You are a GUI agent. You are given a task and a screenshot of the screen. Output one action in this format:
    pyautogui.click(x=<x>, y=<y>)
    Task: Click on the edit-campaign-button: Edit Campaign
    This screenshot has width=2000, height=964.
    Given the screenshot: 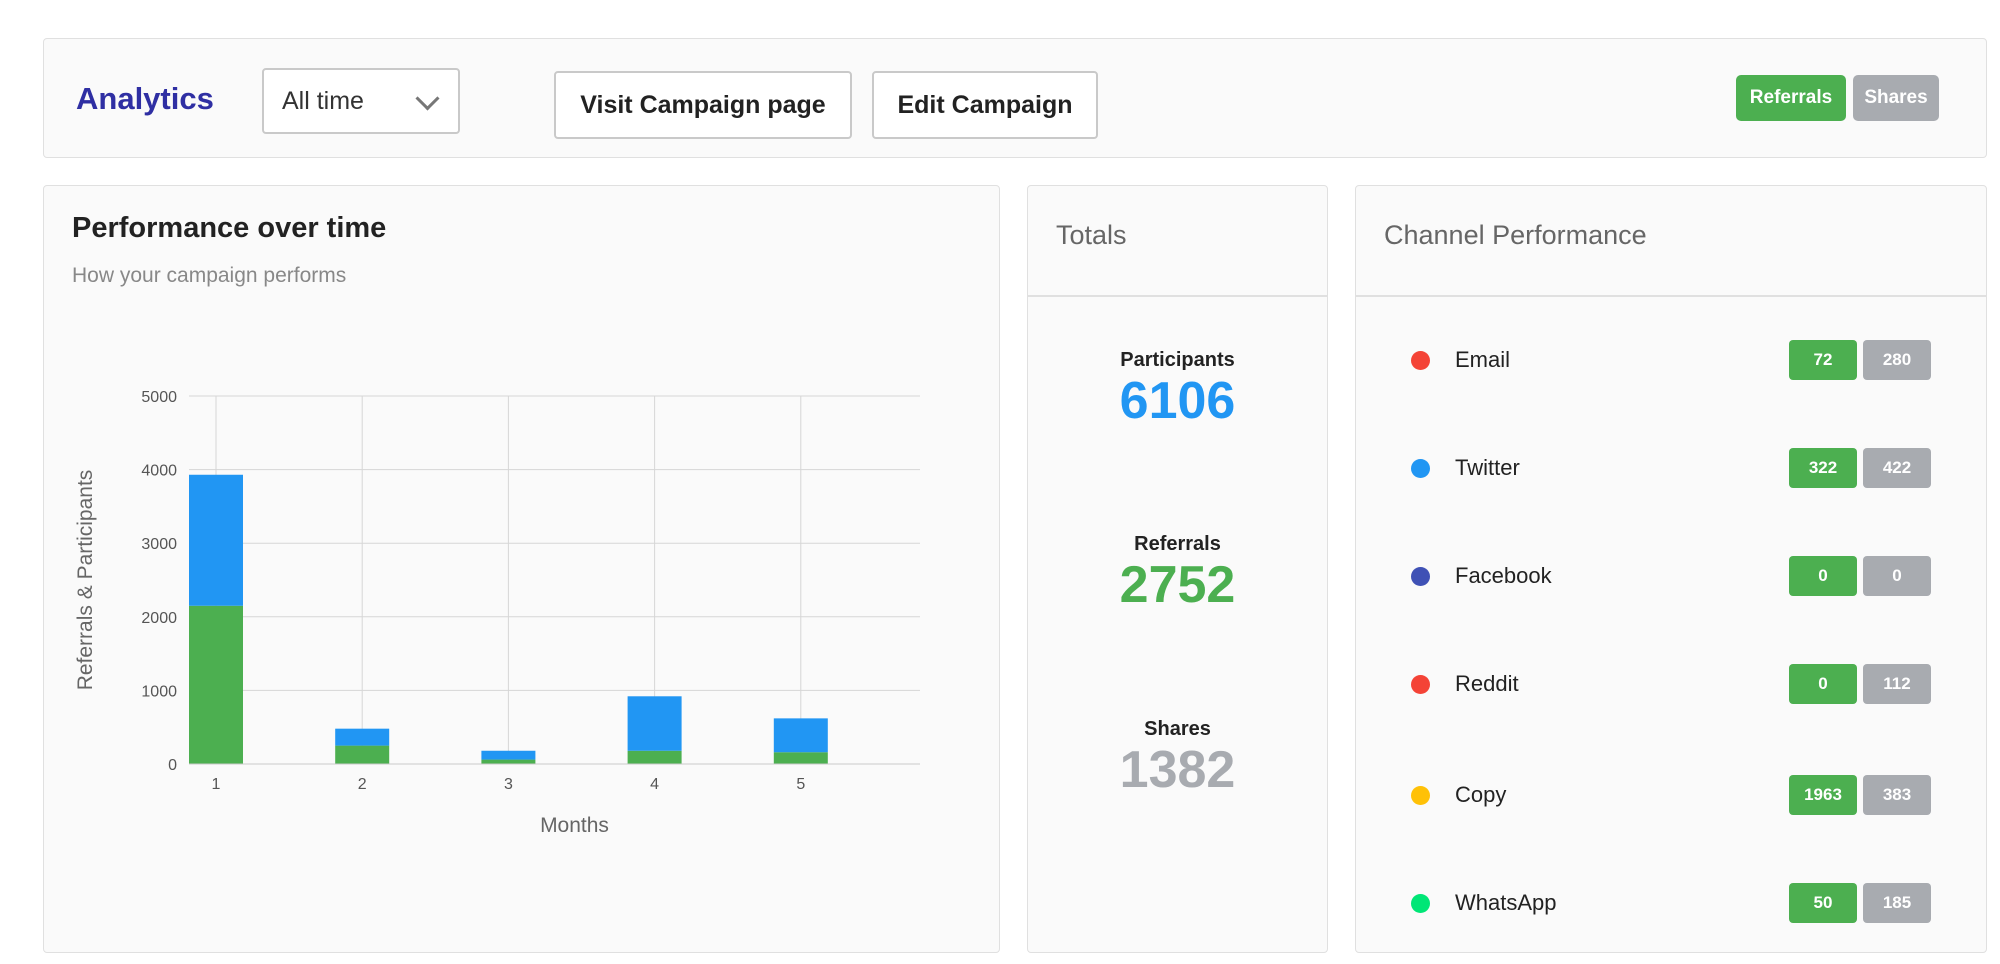 What is the action you would take?
    pyautogui.click(x=985, y=105)
    